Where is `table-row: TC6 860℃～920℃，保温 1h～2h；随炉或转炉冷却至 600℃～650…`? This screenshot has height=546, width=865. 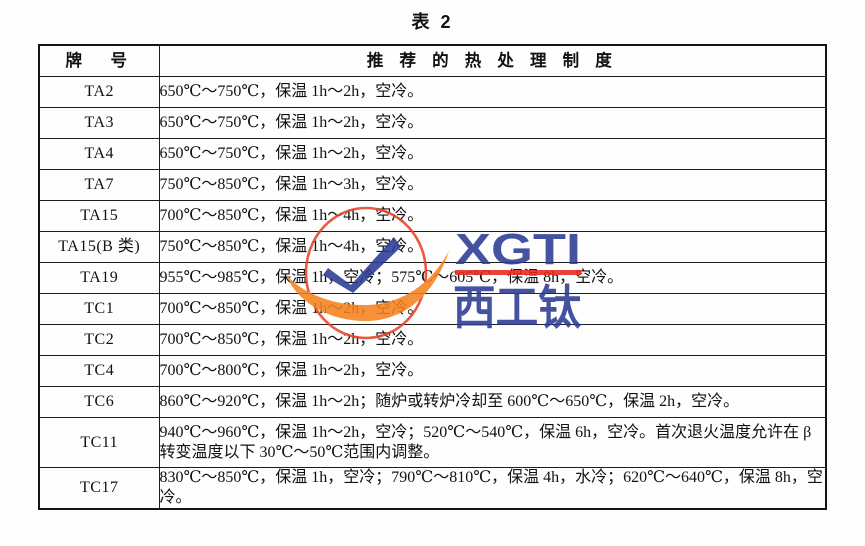
table-row: TC6 860℃～920℃，保温 1h～2h；随炉或转炉冷却至 600℃～650… is located at coordinates (432, 402).